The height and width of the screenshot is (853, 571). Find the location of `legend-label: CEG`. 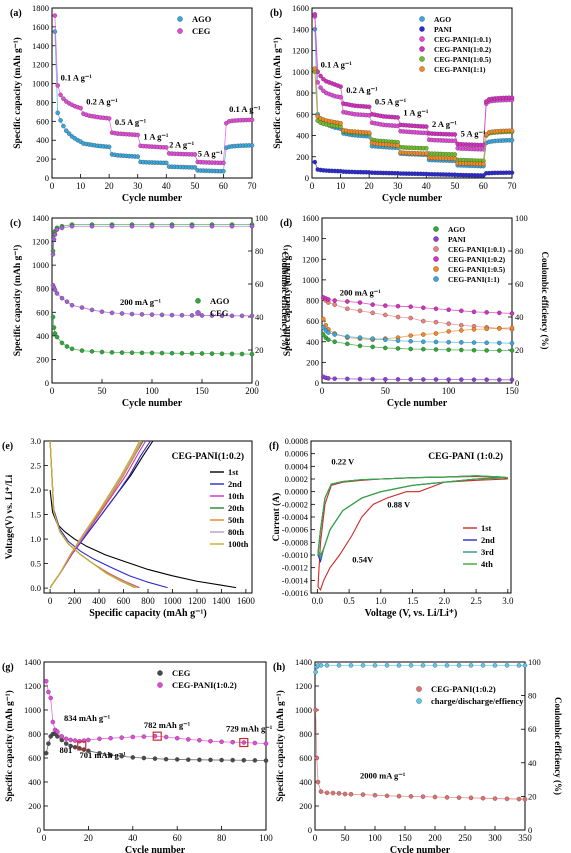

legend-label: CEG is located at coordinates (201, 31).